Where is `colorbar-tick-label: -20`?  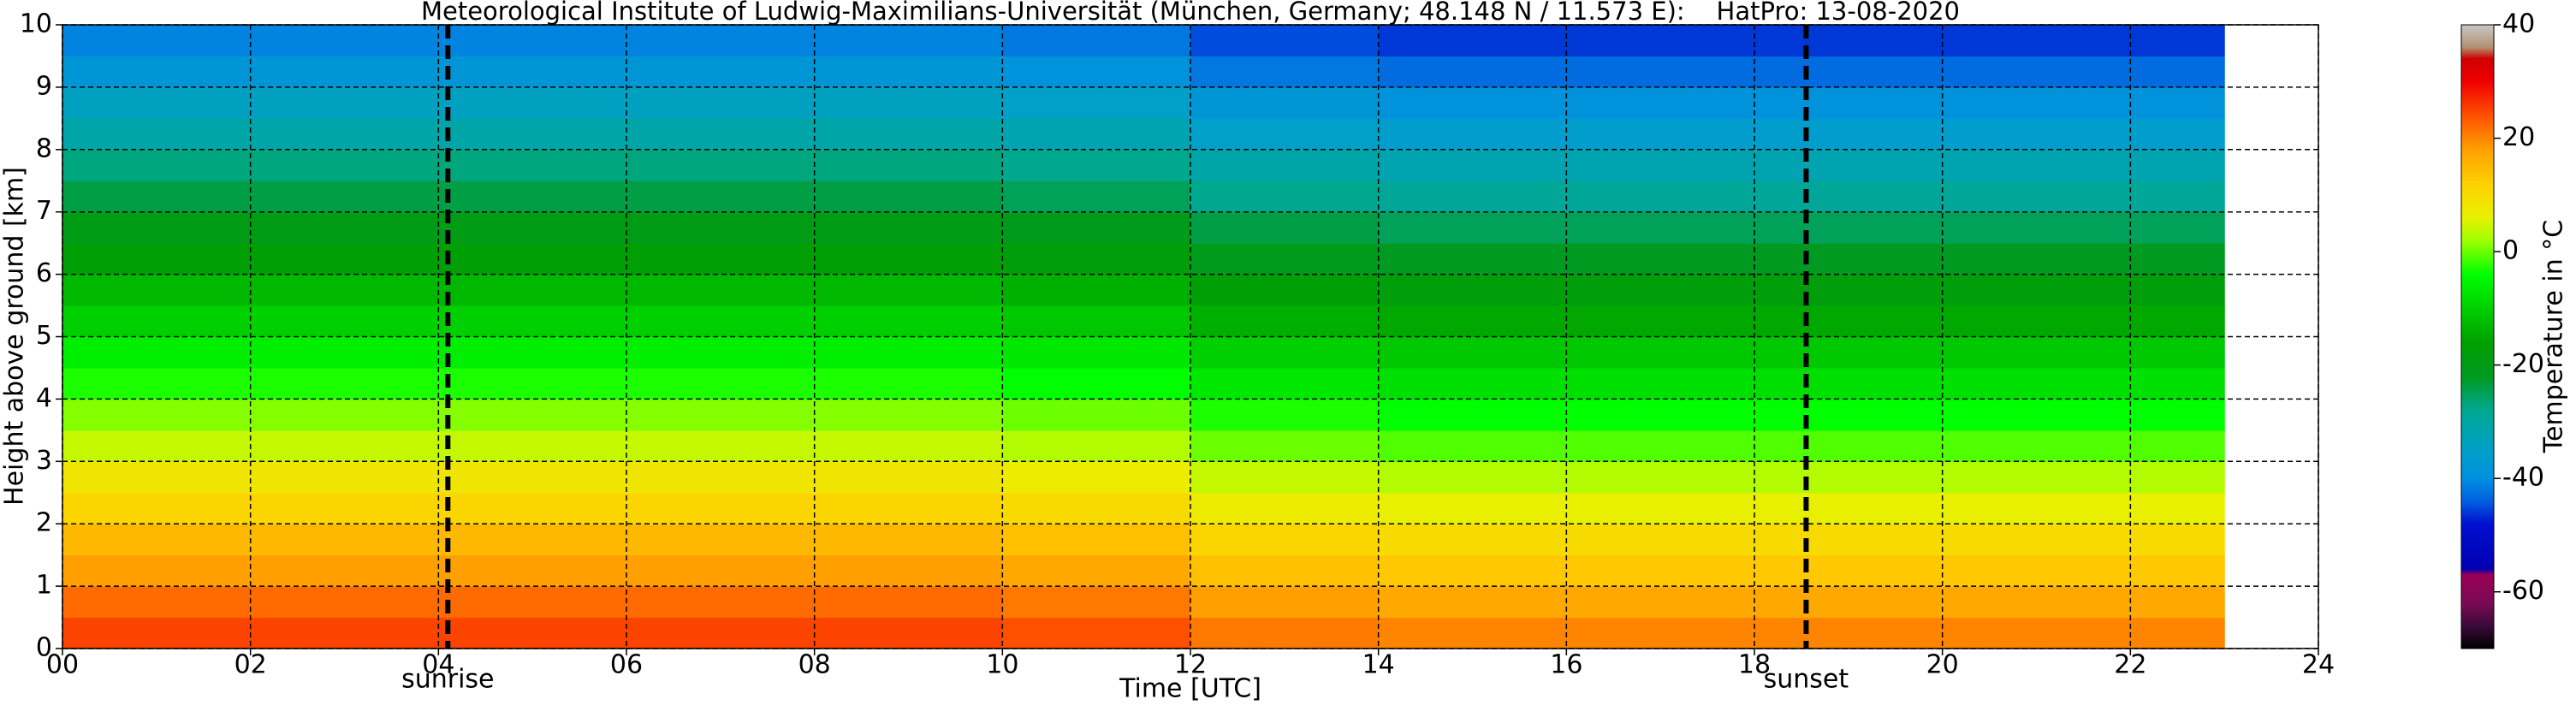
colorbar-tick-label: -20 is located at coordinates (2523, 364).